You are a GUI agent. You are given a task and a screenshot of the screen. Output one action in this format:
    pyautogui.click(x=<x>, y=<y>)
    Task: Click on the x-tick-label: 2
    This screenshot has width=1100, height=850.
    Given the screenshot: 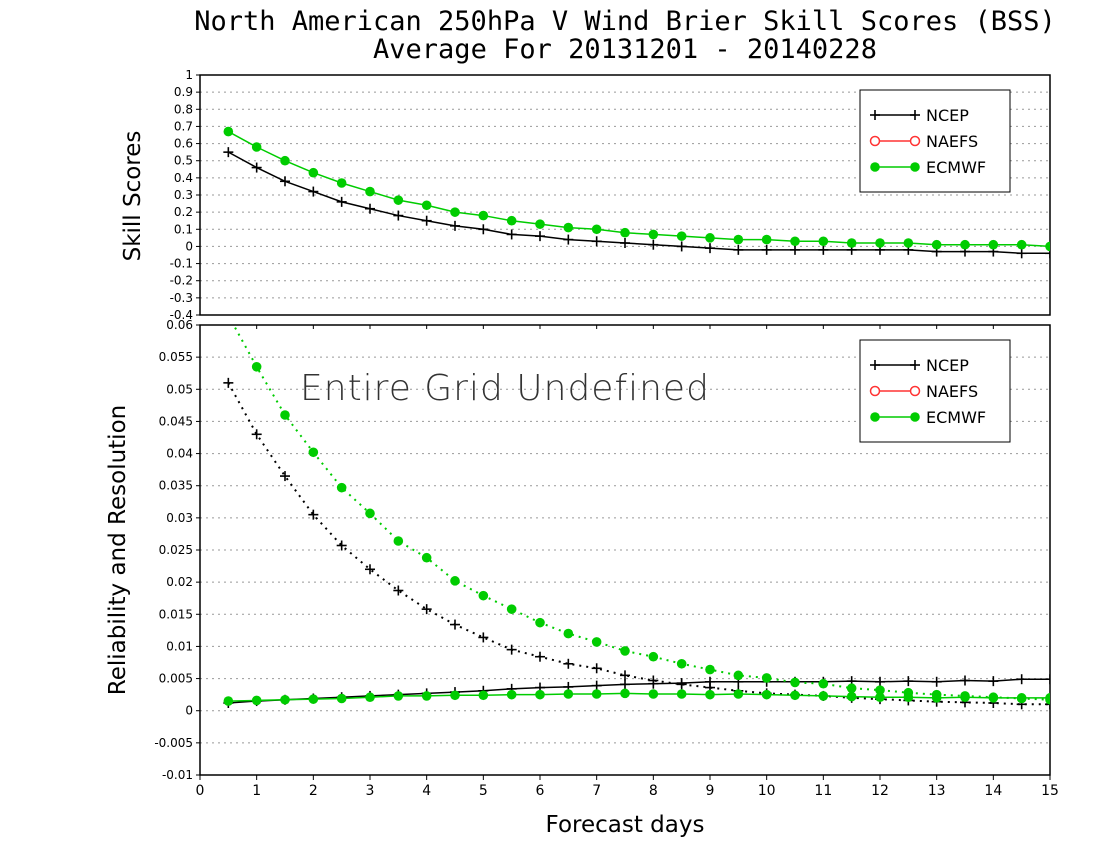 What is the action you would take?
    pyautogui.click(x=313, y=791)
    